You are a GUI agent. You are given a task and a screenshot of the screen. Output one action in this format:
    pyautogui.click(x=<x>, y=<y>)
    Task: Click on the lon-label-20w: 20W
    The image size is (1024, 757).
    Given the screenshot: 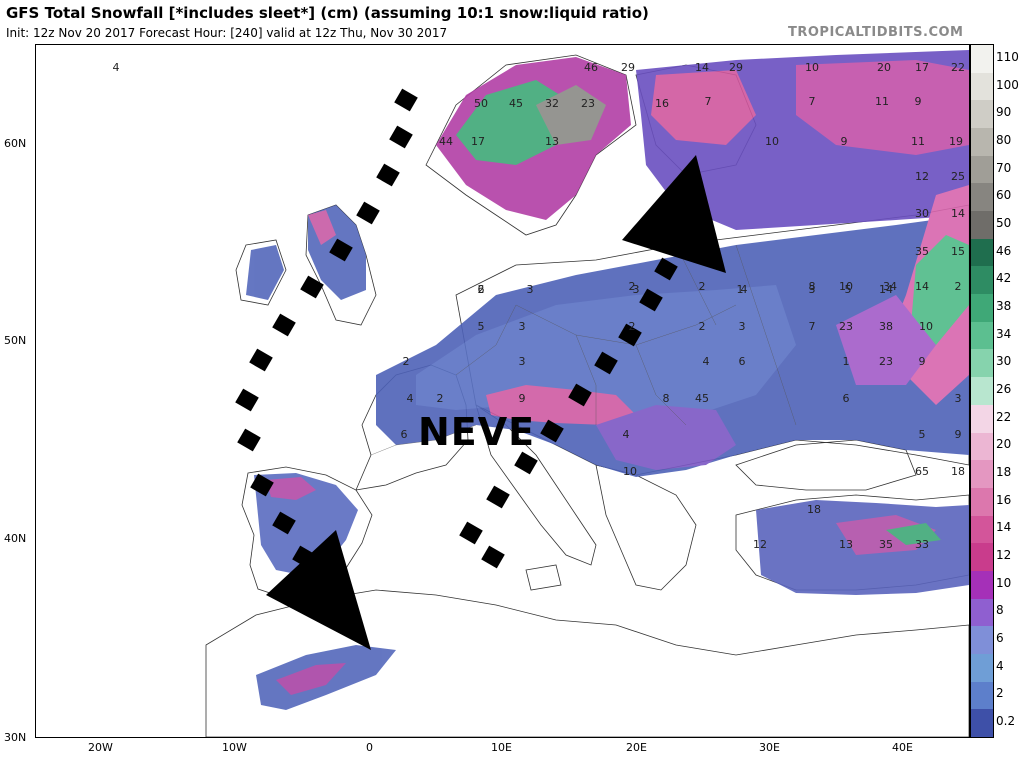 What is the action you would take?
    pyautogui.click(x=100, y=747)
    